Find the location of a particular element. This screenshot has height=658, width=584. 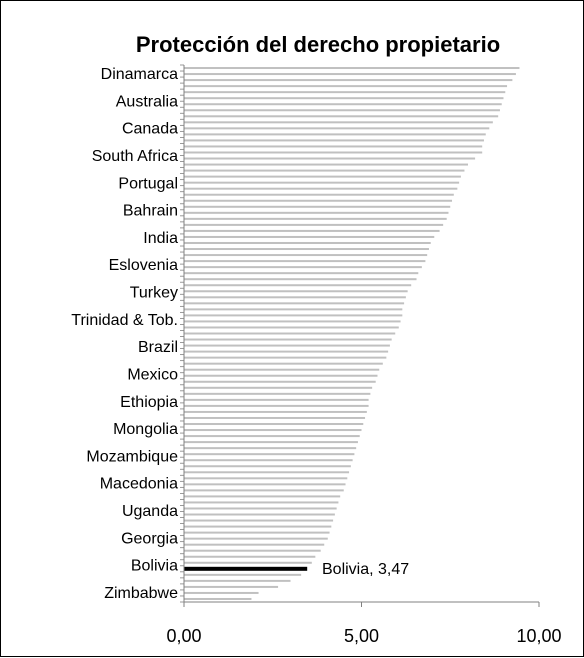

y-category-label: Canada is located at coordinates (150, 129).